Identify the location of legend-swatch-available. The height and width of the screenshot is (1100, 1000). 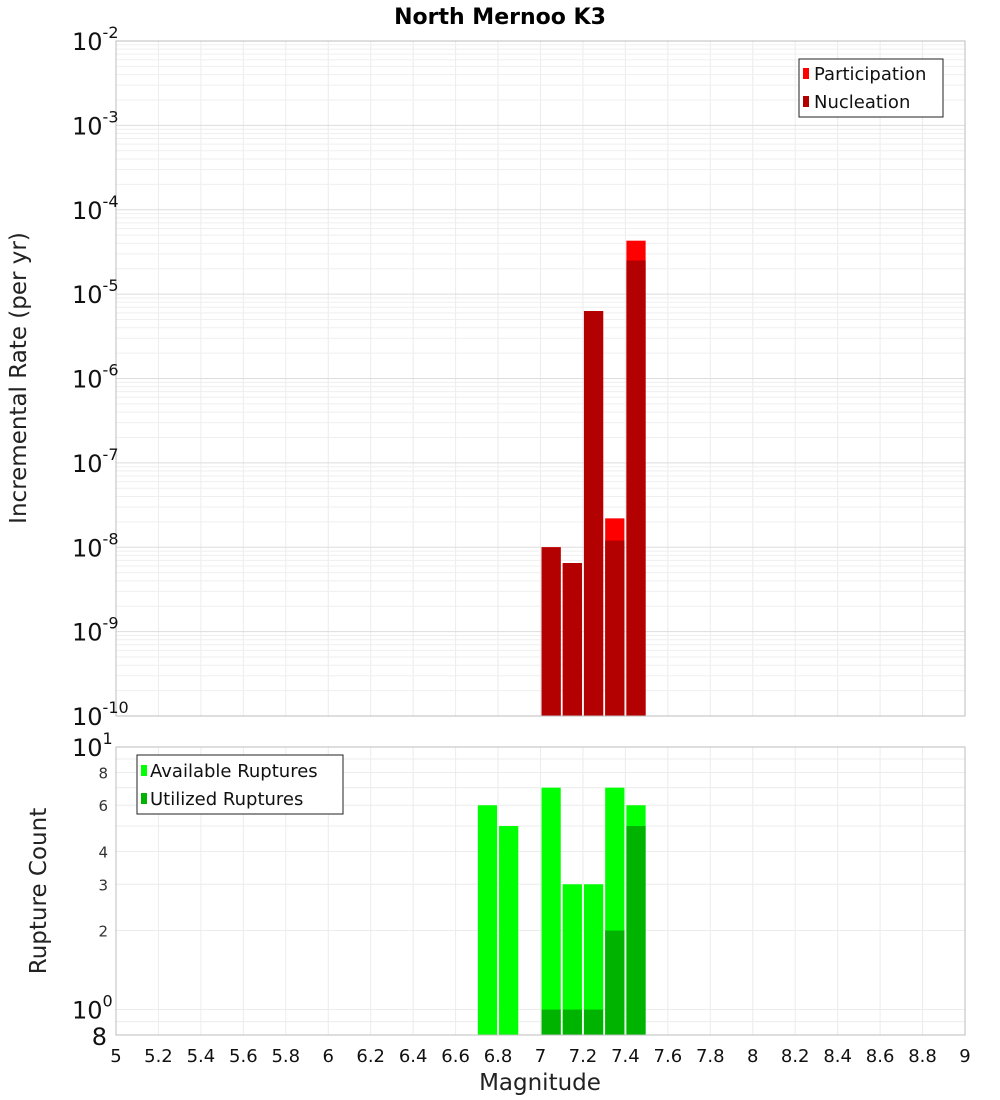
(144, 770).